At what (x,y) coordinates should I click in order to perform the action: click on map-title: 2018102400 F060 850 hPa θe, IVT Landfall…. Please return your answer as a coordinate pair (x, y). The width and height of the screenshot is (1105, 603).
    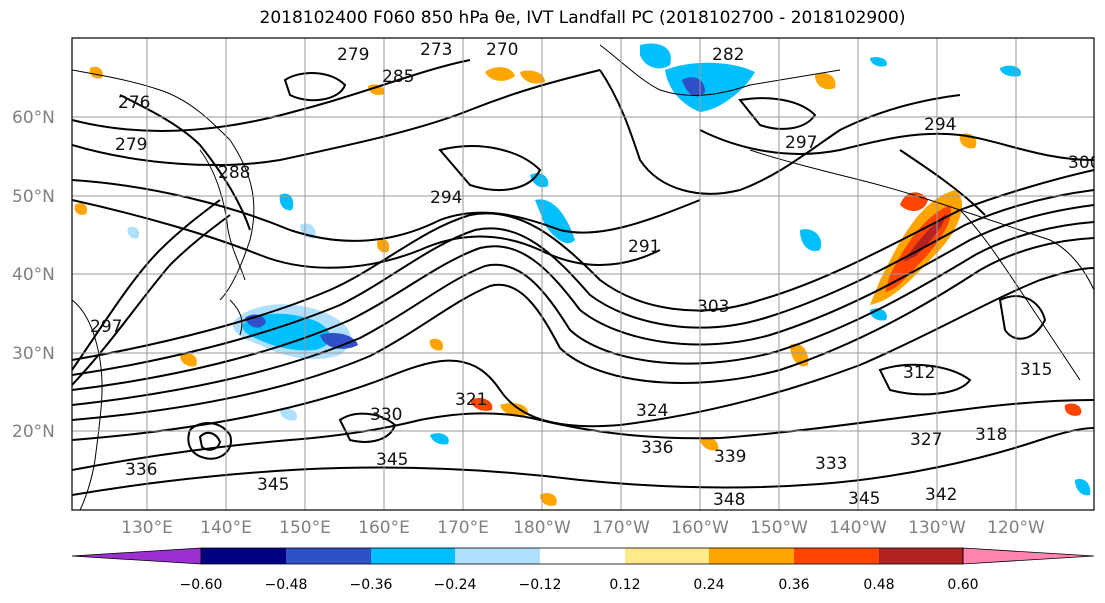
    Looking at the image, I should click on (582, 18).